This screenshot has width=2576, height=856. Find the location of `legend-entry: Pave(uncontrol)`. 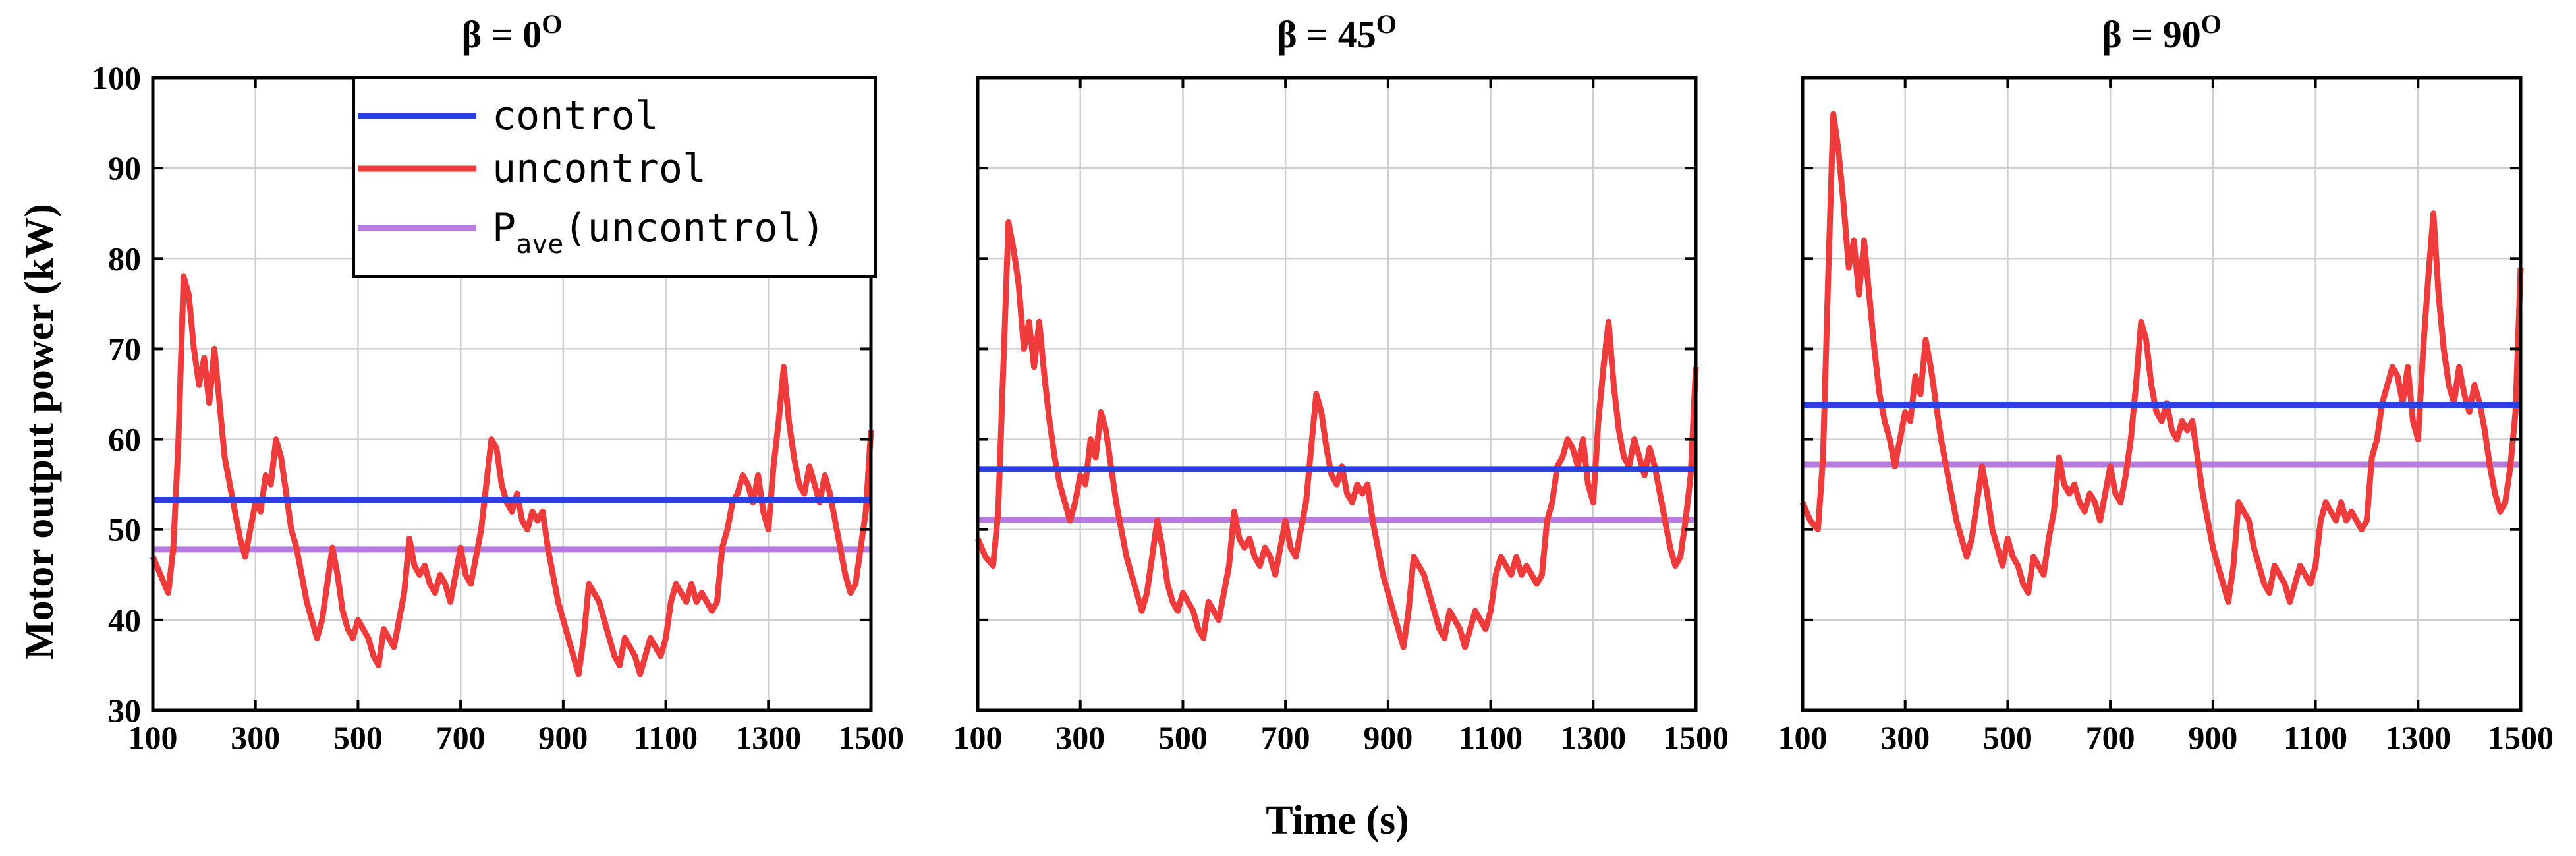

legend-entry: Pave(uncontrol) is located at coordinates (592, 232).